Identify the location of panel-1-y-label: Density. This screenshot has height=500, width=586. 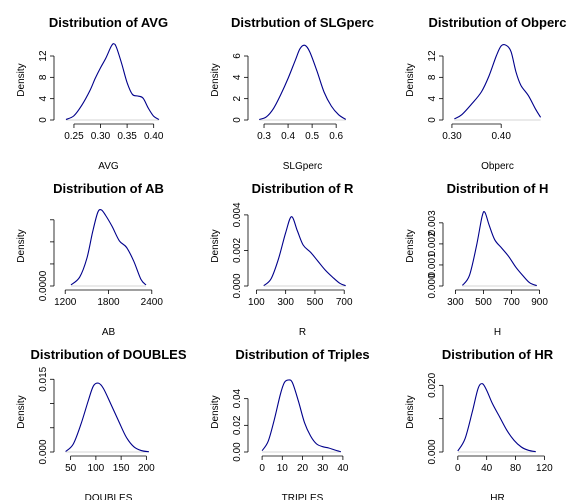
(21, 79).